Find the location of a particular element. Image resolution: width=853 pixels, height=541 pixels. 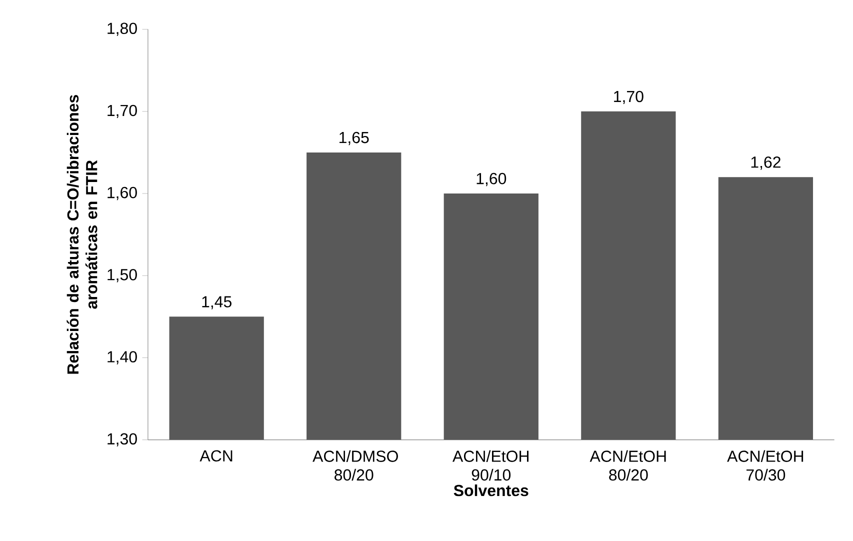

data-label: 1,62 is located at coordinates (765, 163).